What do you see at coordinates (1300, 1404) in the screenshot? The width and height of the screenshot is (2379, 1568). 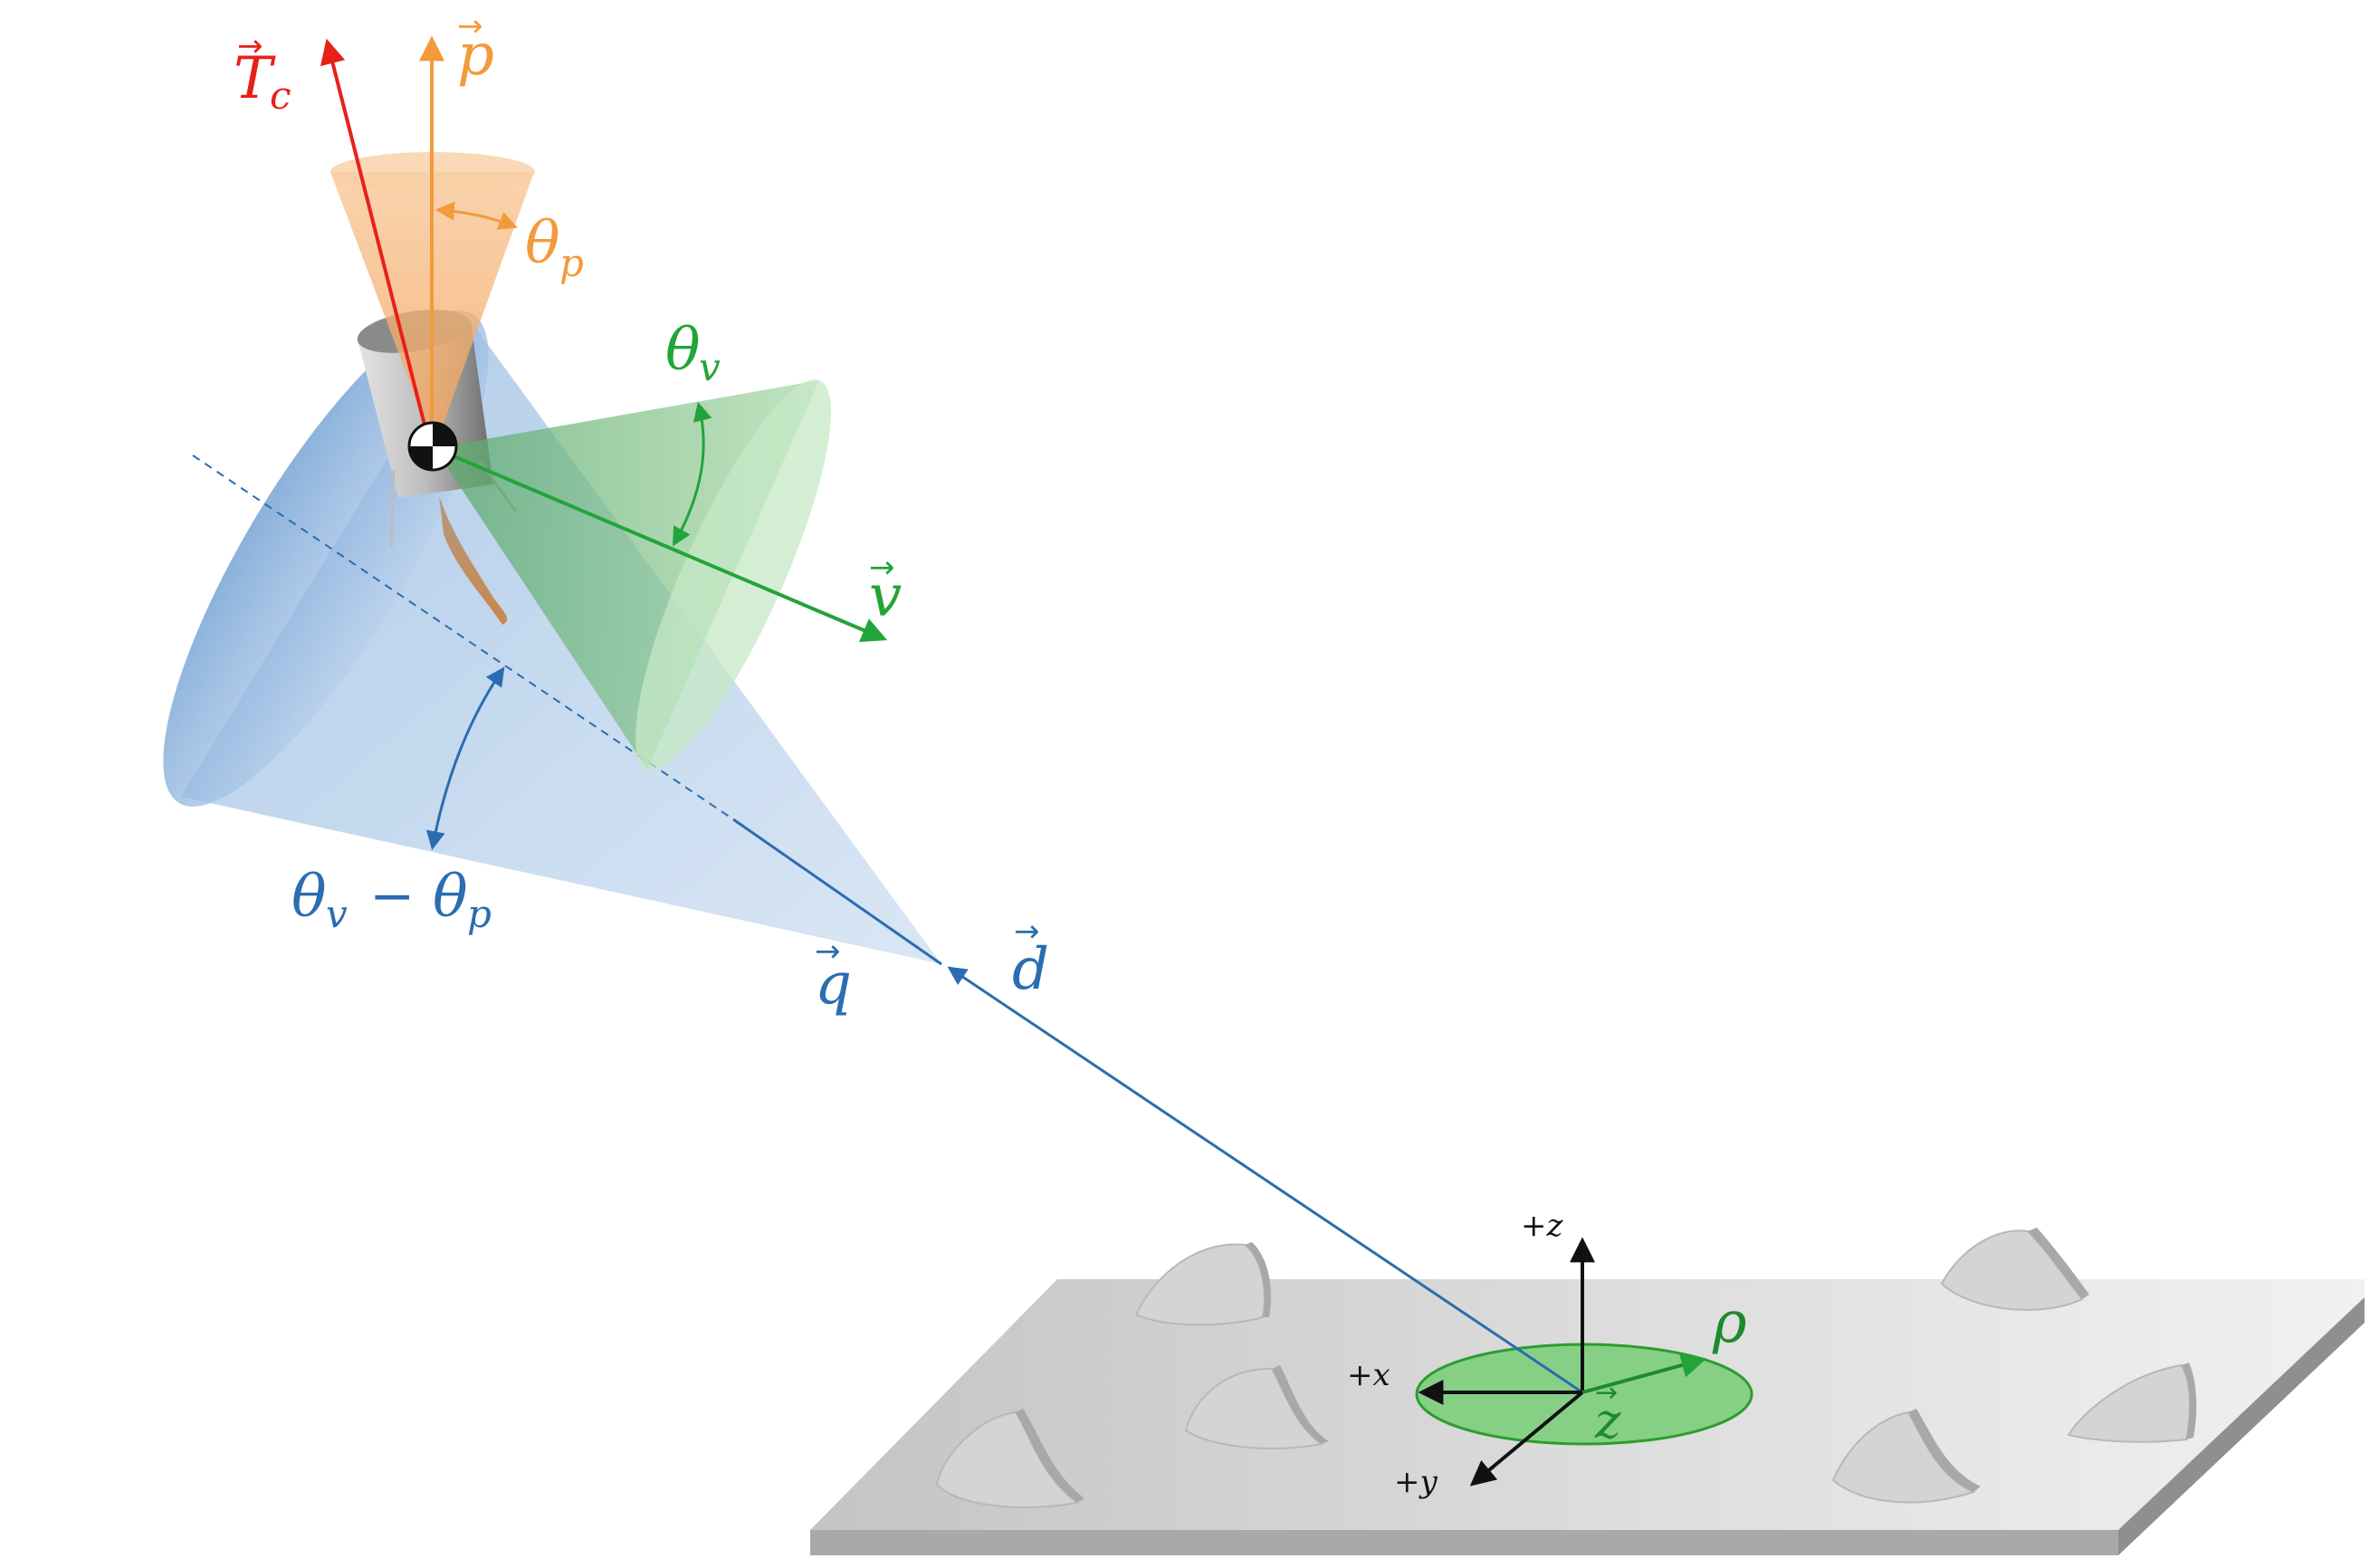 I see `rock-2-shade` at bounding box center [1300, 1404].